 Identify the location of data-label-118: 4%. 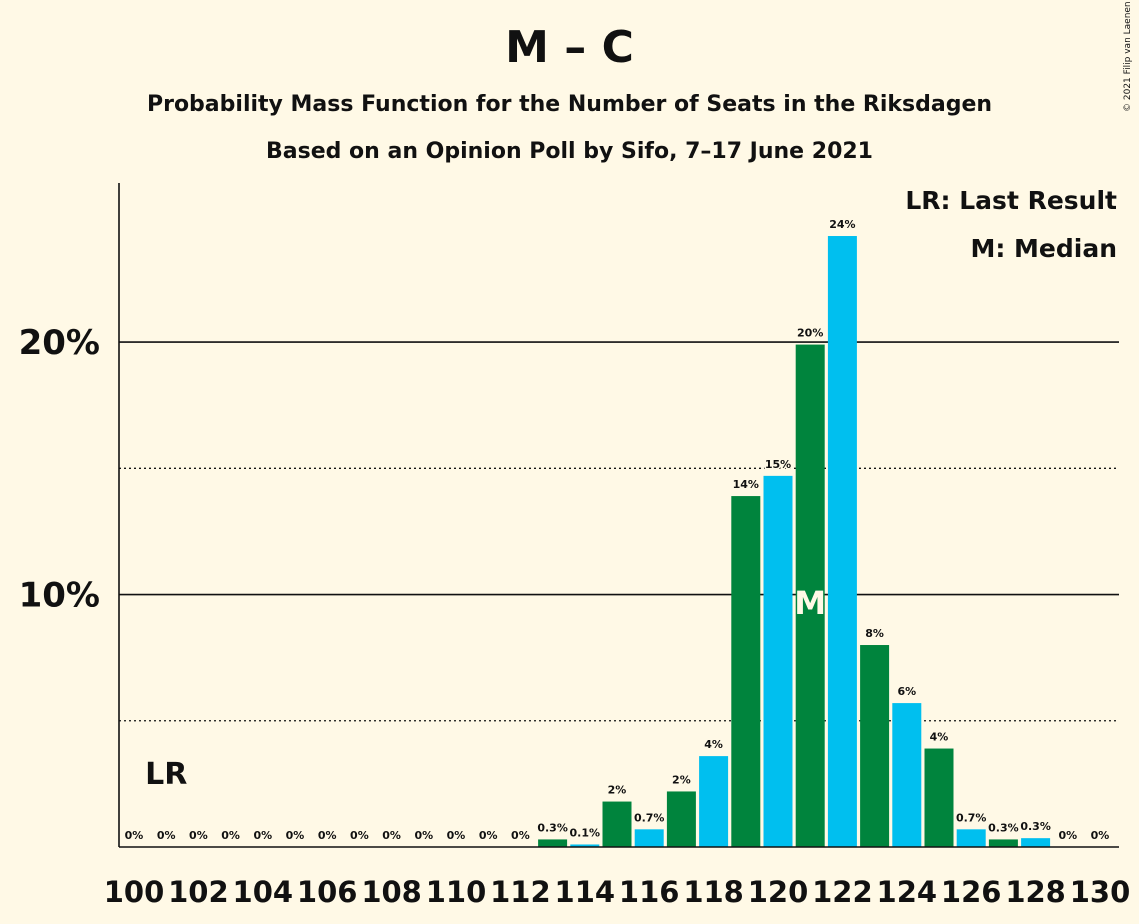
(713, 744).